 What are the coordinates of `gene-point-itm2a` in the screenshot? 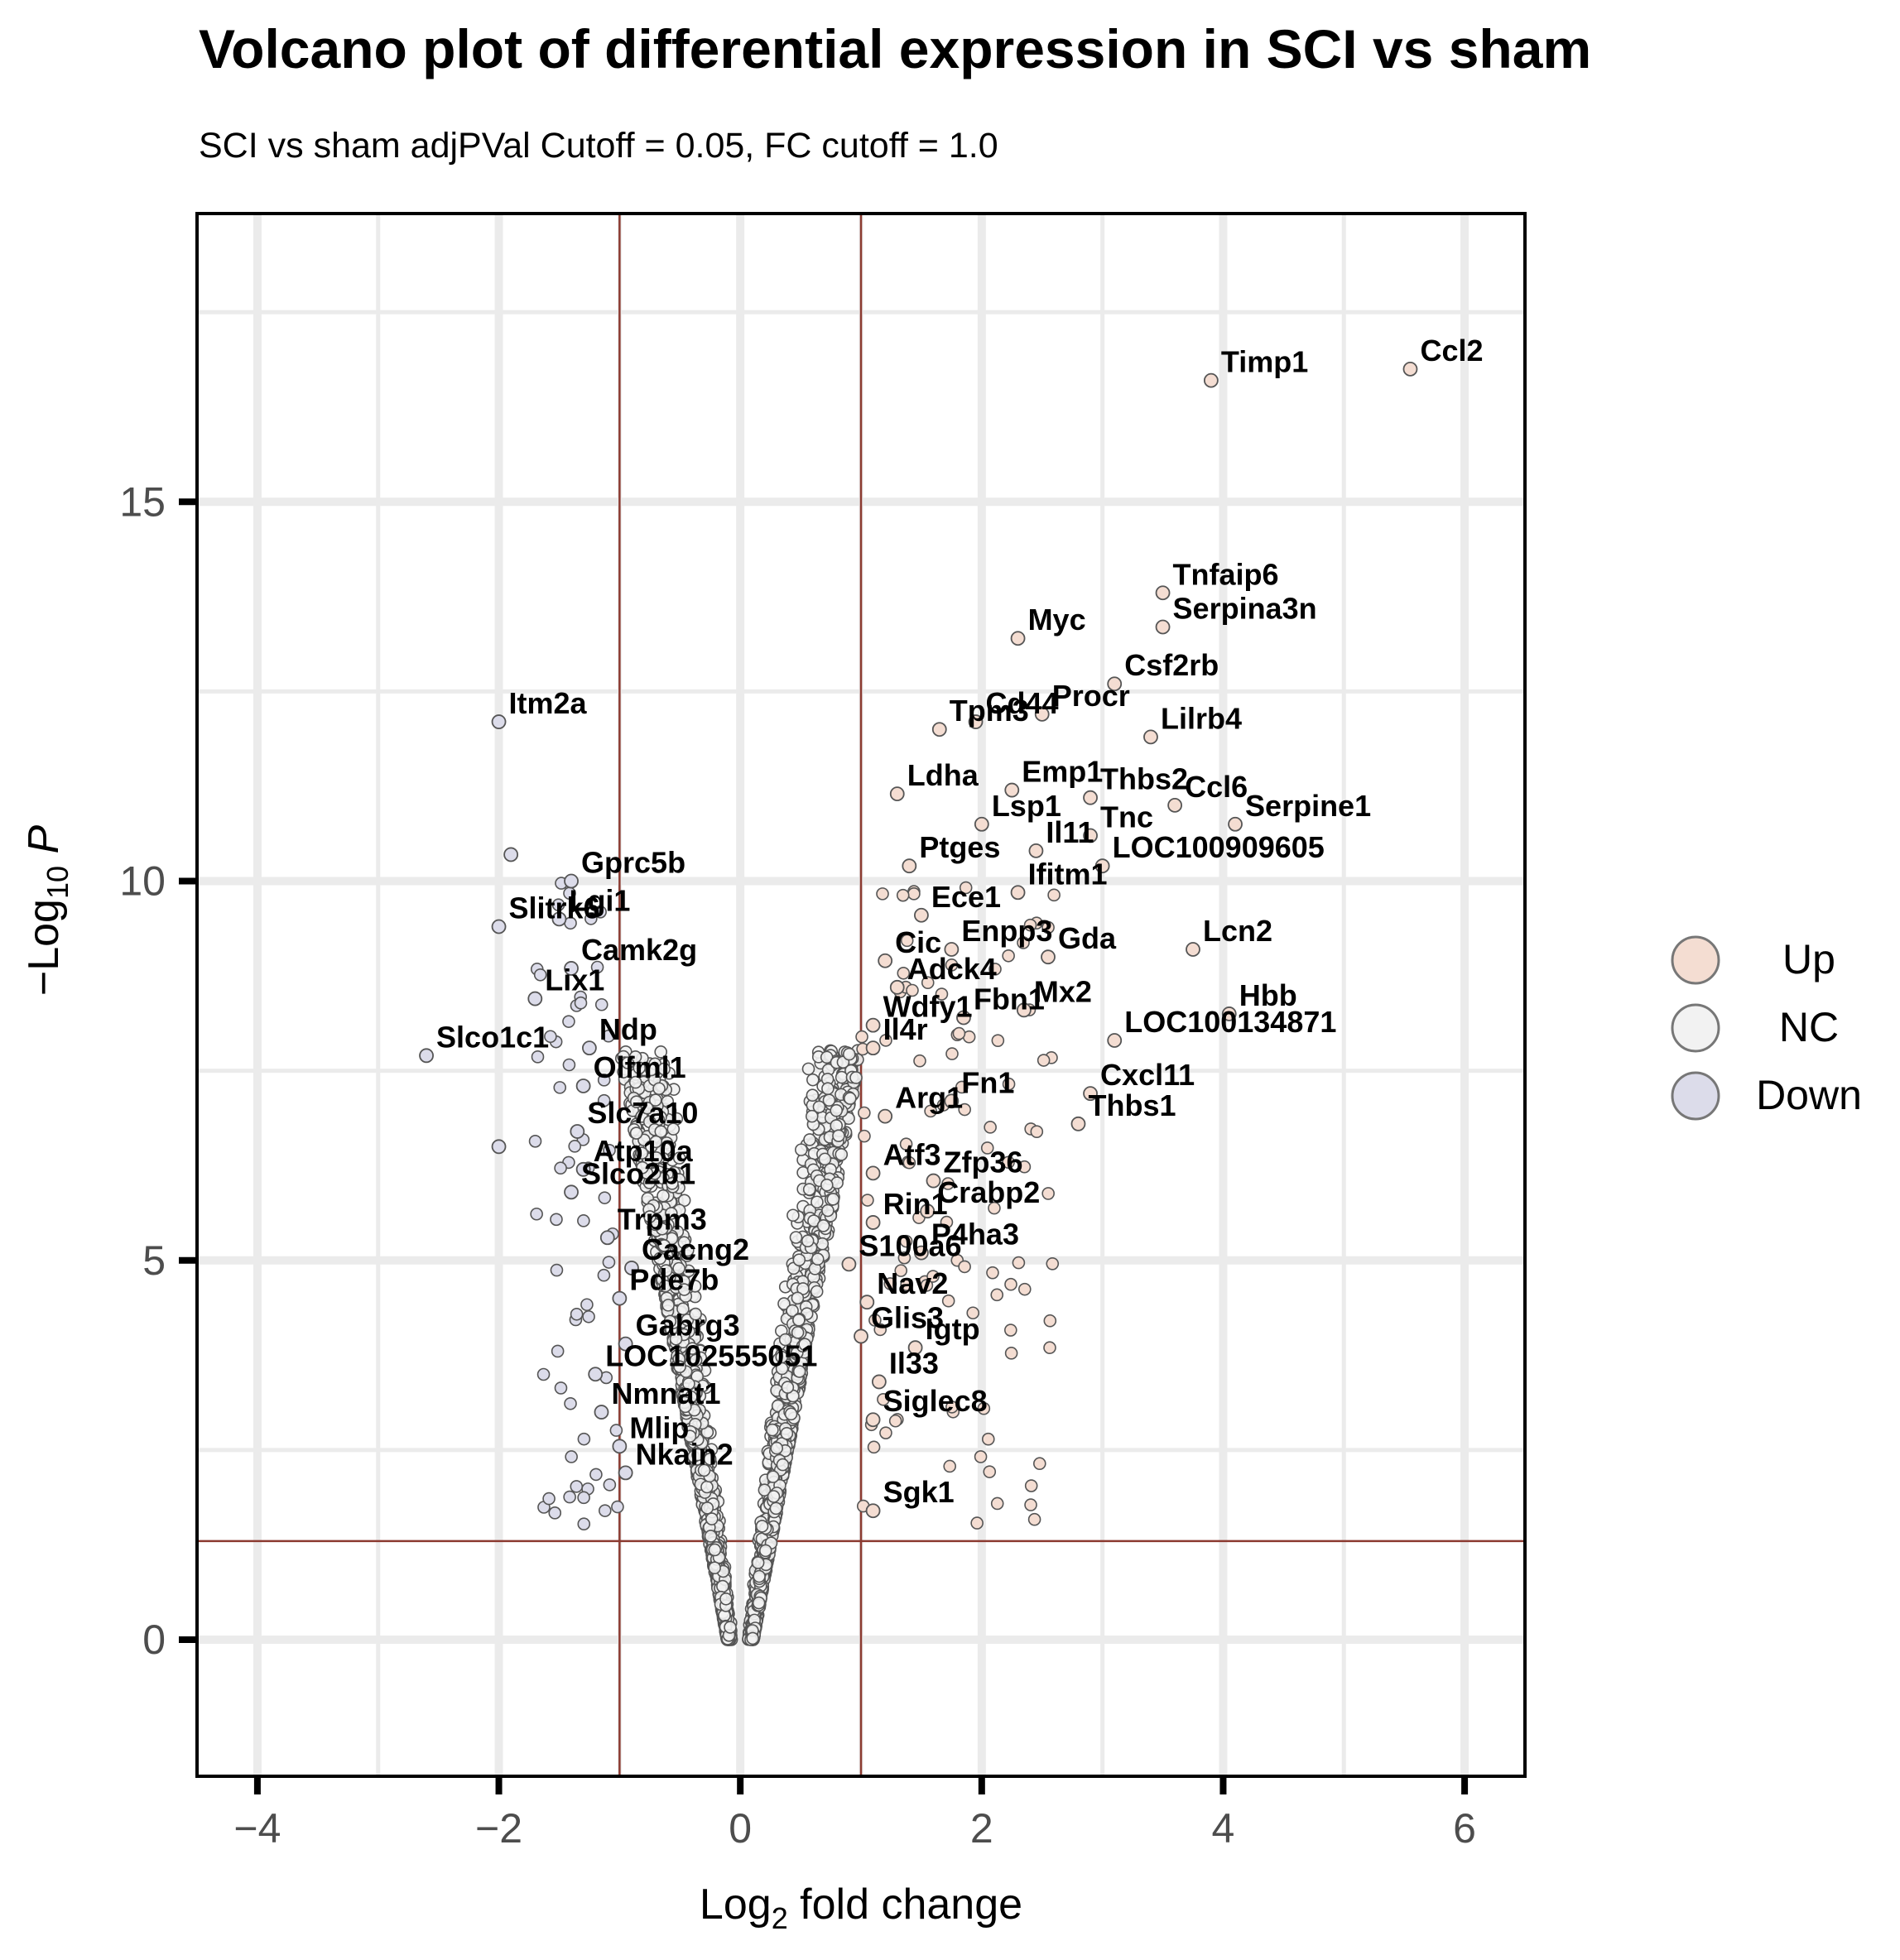 It's located at (499, 722).